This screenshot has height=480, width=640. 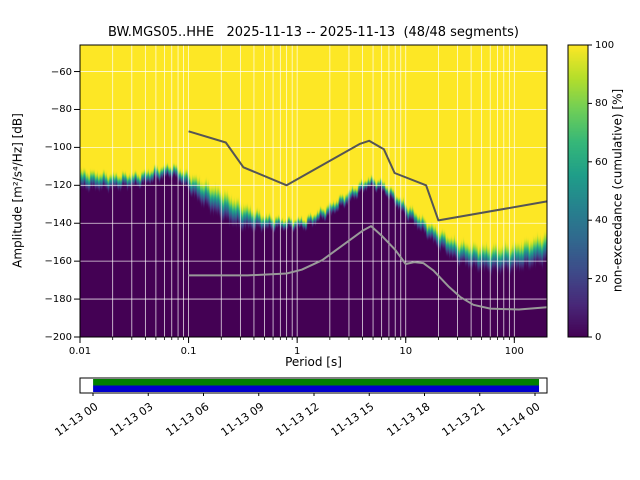 What do you see at coordinates (313, 362) in the screenshot?
I see `x-axis-label: Period [s]` at bounding box center [313, 362].